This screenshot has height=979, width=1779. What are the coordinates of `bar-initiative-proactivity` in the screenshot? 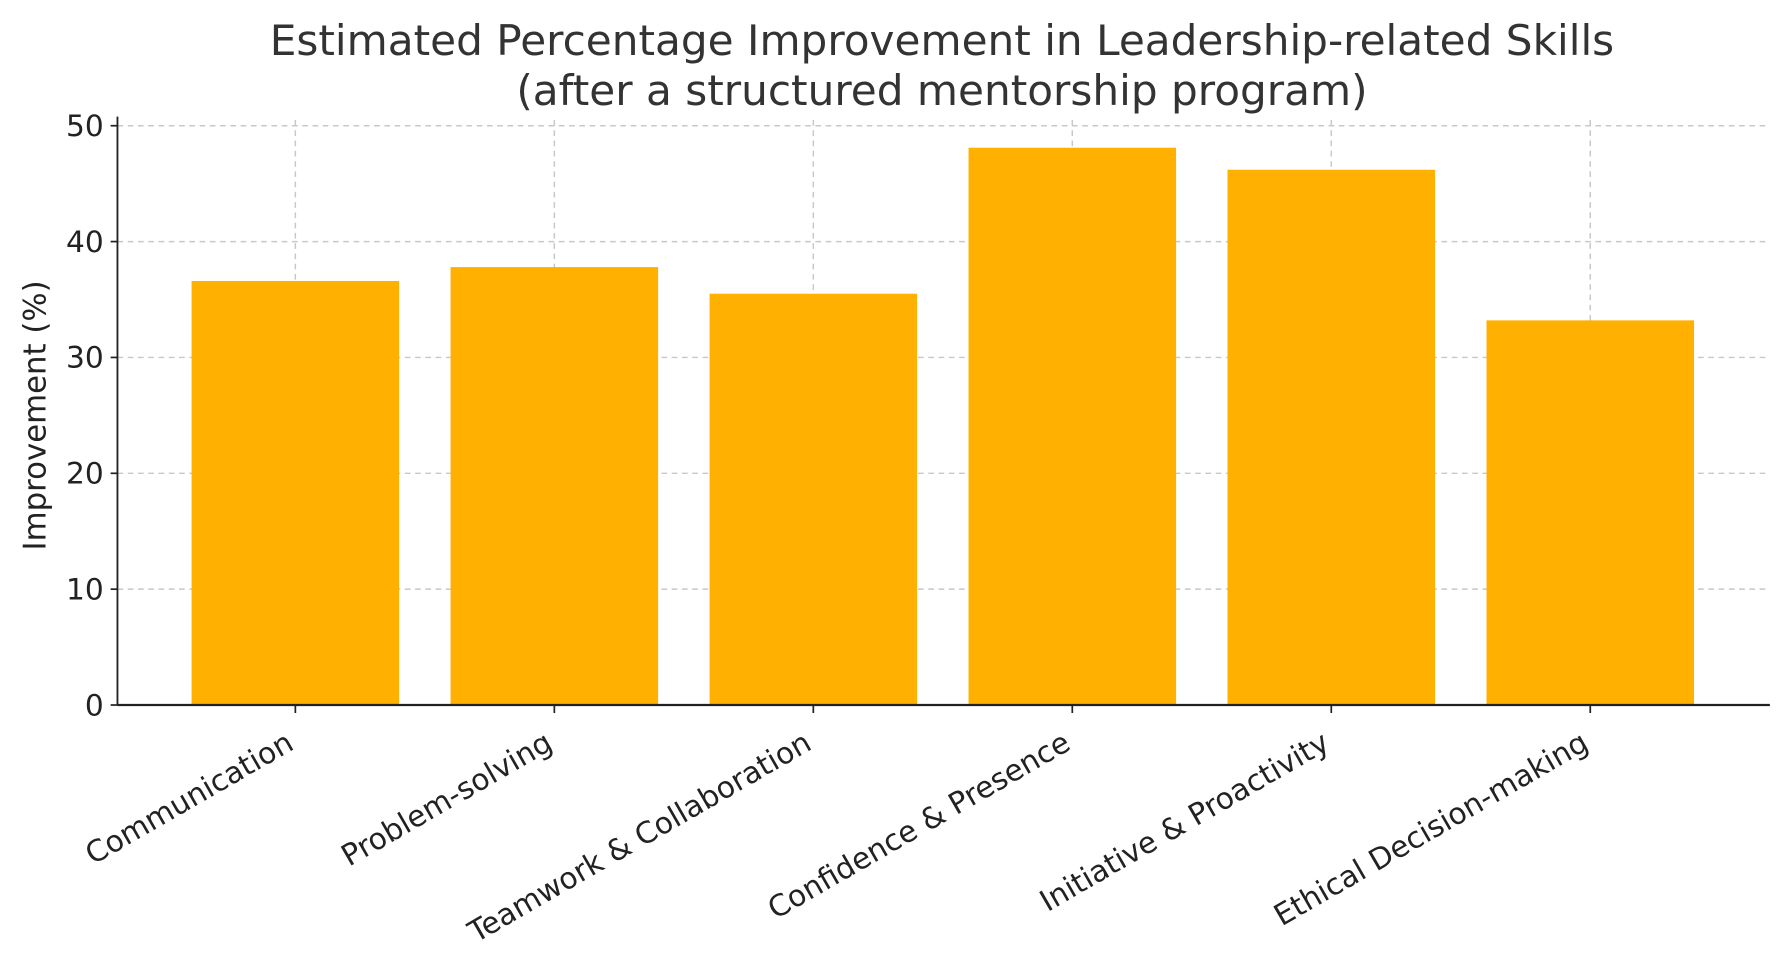 It's located at (1331, 437).